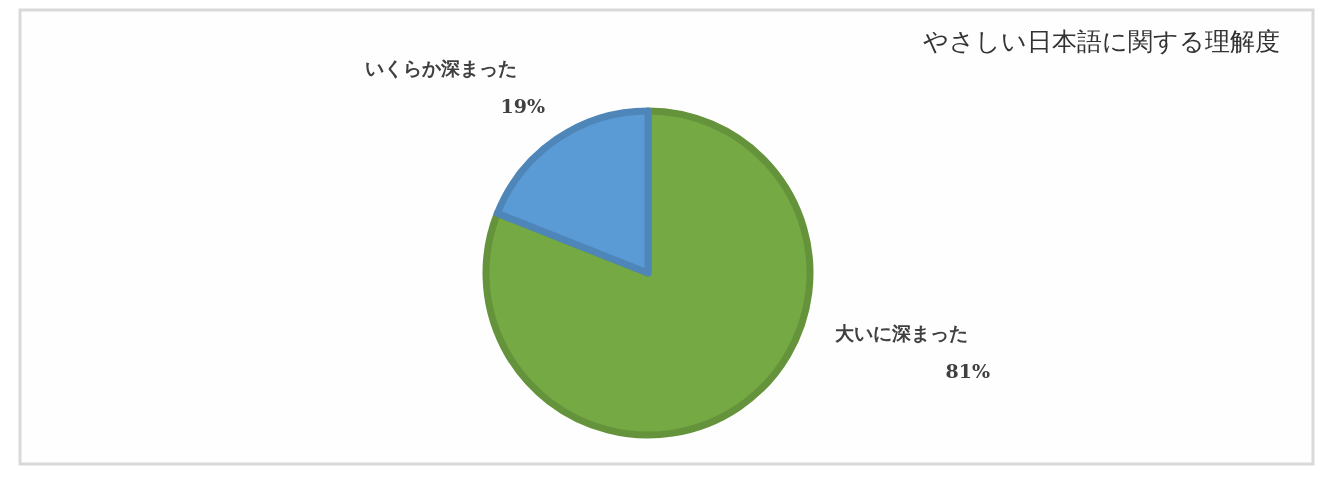 The height and width of the screenshot is (477, 1333). What do you see at coordinates (901, 332) in the screenshot?
I see `slice-label: 大いに深まった` at bounding box center [901, 332].